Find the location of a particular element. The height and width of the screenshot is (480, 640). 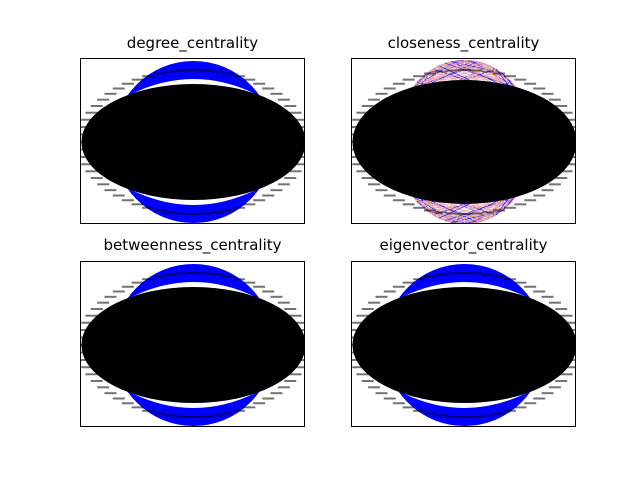

panel-axes-closeness is located at coordinates (463, 141).